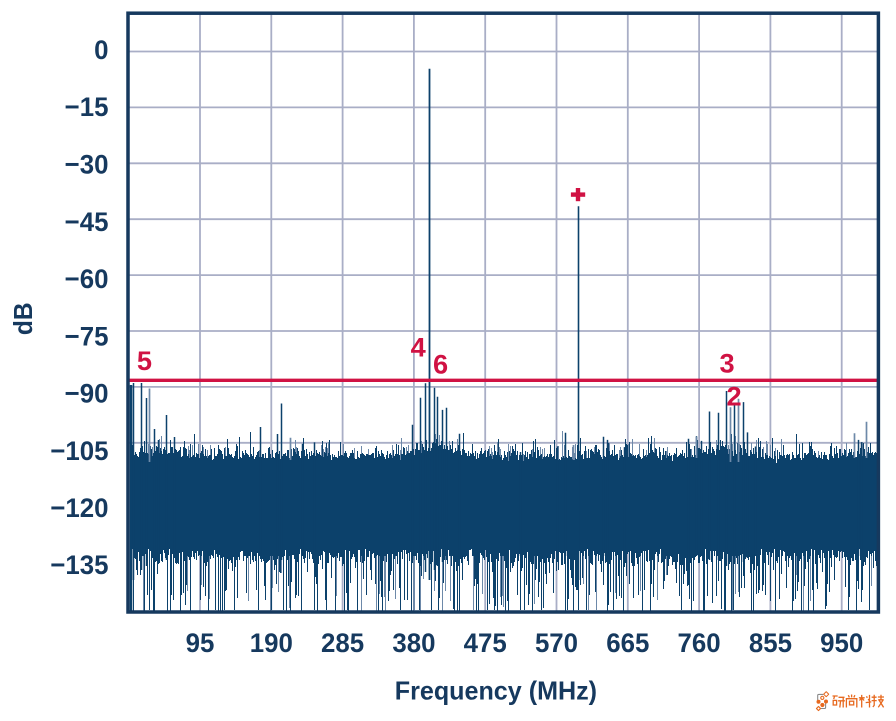  Describe the element at coordinates (87, 336) in the screenshot. I see `svg-text: −75` at that location.